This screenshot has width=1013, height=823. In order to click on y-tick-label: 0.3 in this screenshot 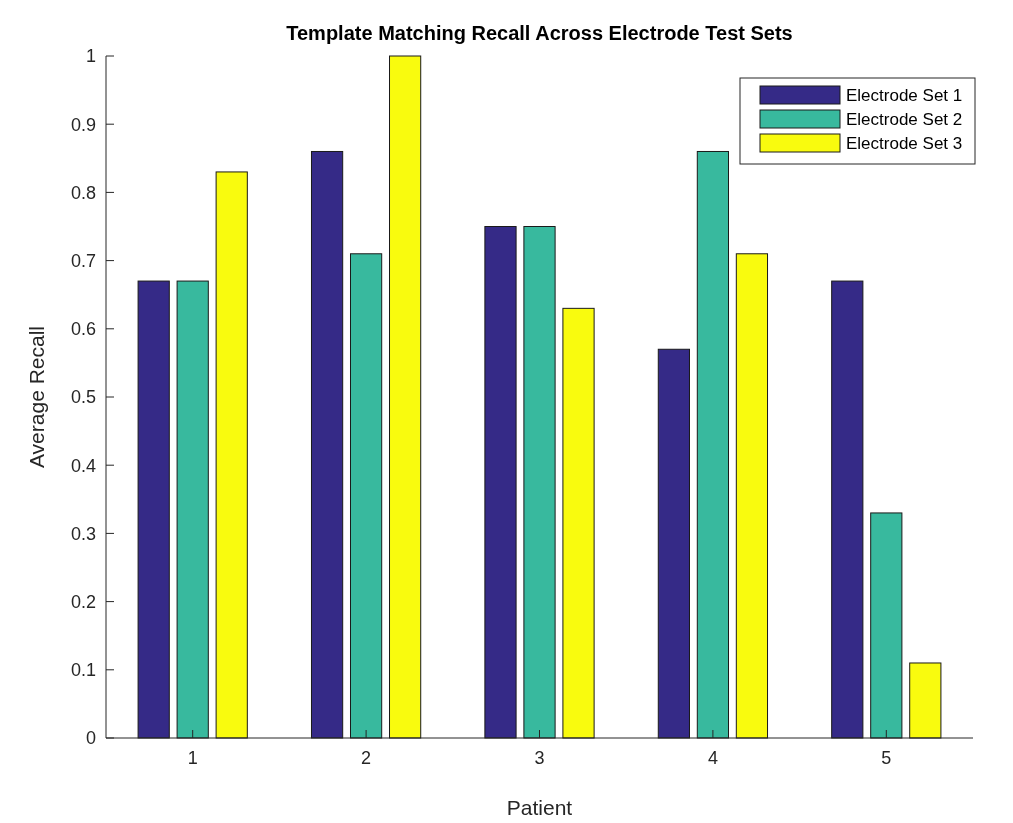, I will do `click(83, 533)`.